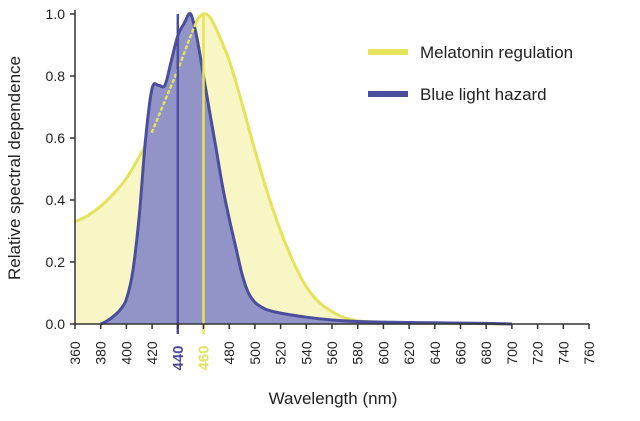 The height and width of the screenshot is (421, 640). What do you see at coordinates (563, 353) in the screenshot?
I see `x-tick-label: 740` at bounding box center [563, 353].